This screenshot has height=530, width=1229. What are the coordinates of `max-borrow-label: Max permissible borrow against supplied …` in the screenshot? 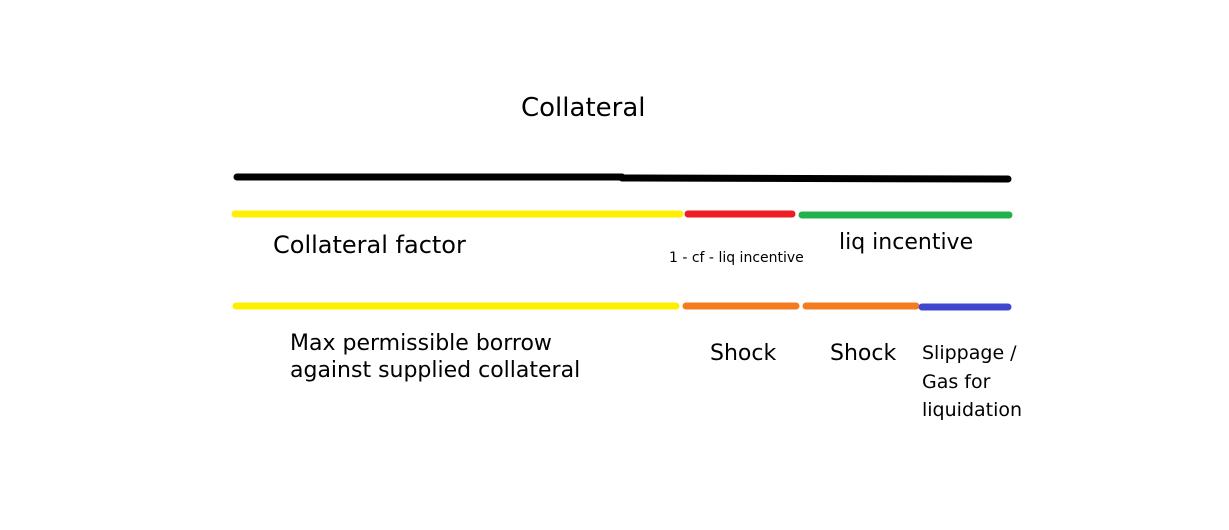 It's located at (435, 357).